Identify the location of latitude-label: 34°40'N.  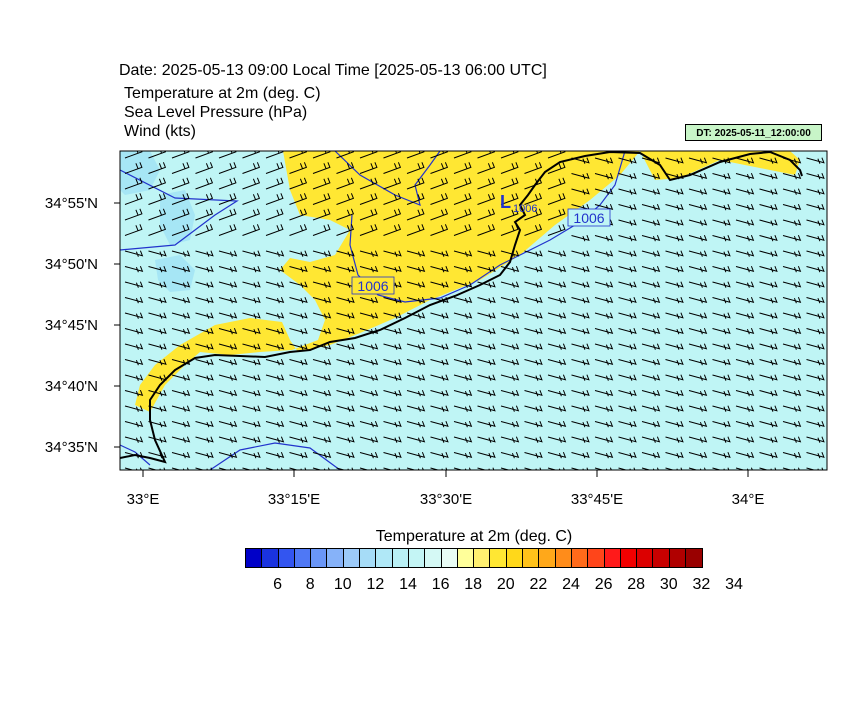
(71, 386).